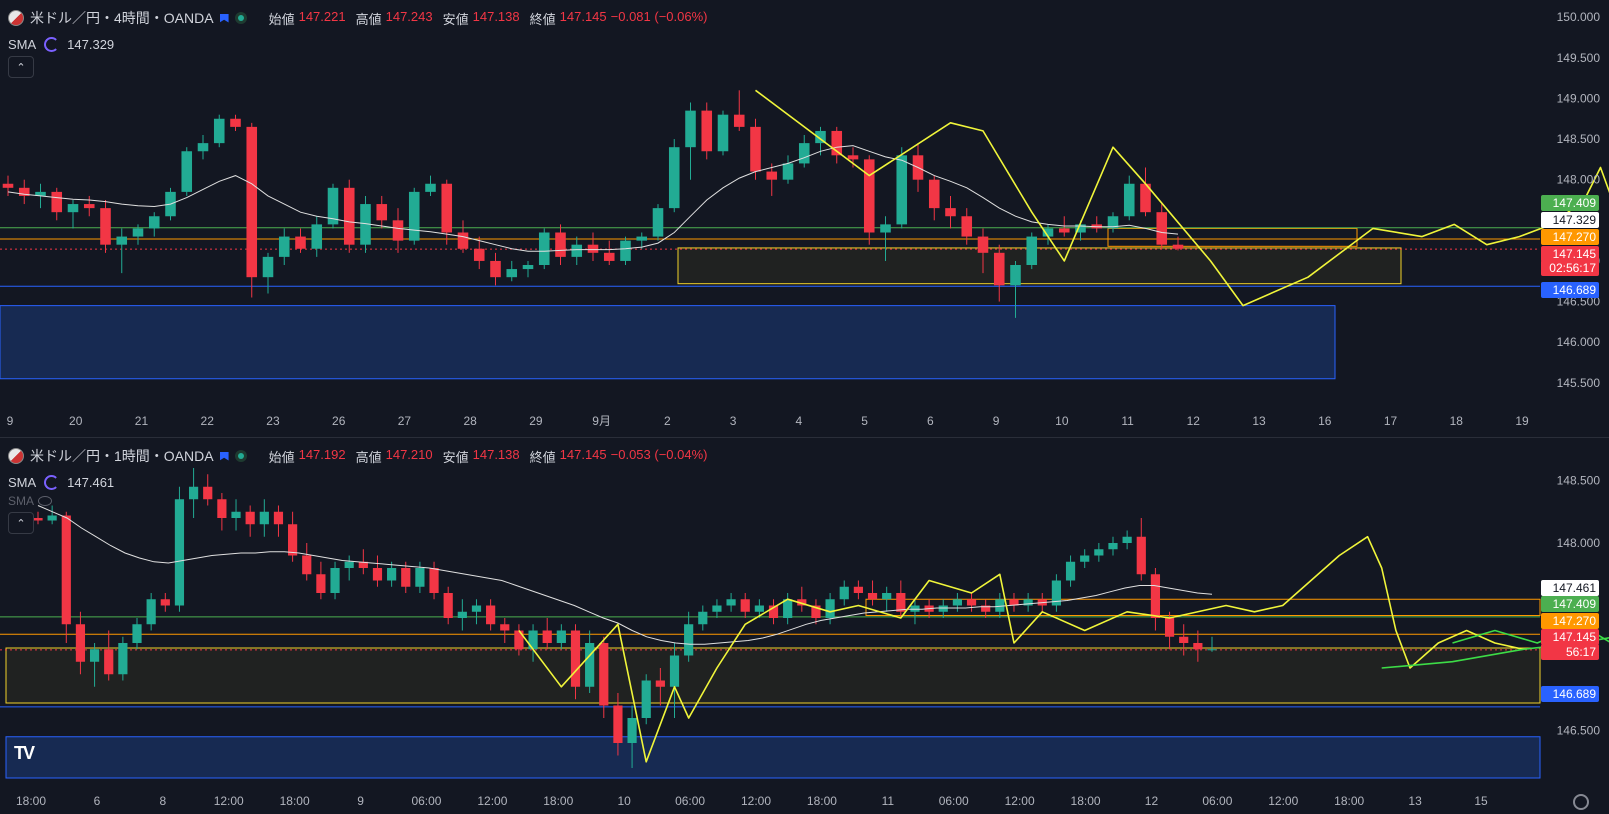 The image size is (1609, 814). Describe the element at coordinates (864, 421) in the screenshot. I see `time-tick-label: 5` at that location.